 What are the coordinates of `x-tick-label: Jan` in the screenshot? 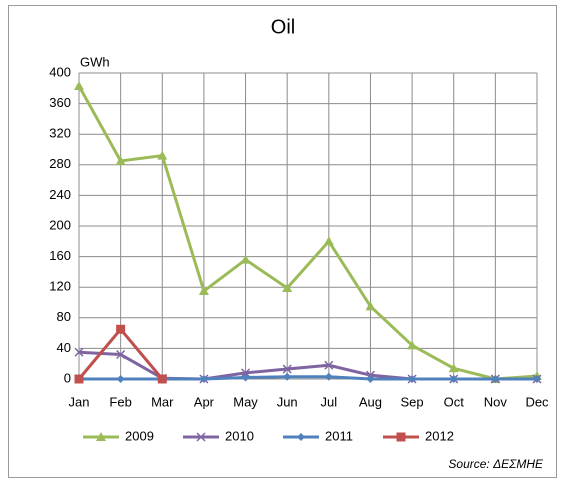 It's located at (79, 401).